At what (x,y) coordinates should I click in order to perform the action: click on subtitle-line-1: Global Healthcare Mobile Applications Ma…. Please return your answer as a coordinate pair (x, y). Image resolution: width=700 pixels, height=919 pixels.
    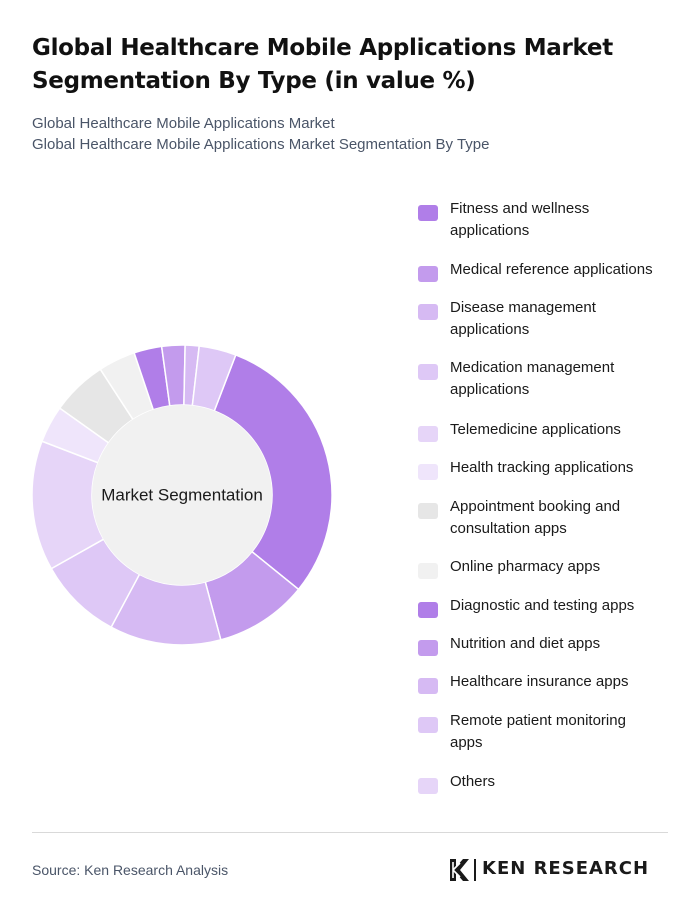
    Looking at the image, I should click on (183, 123).